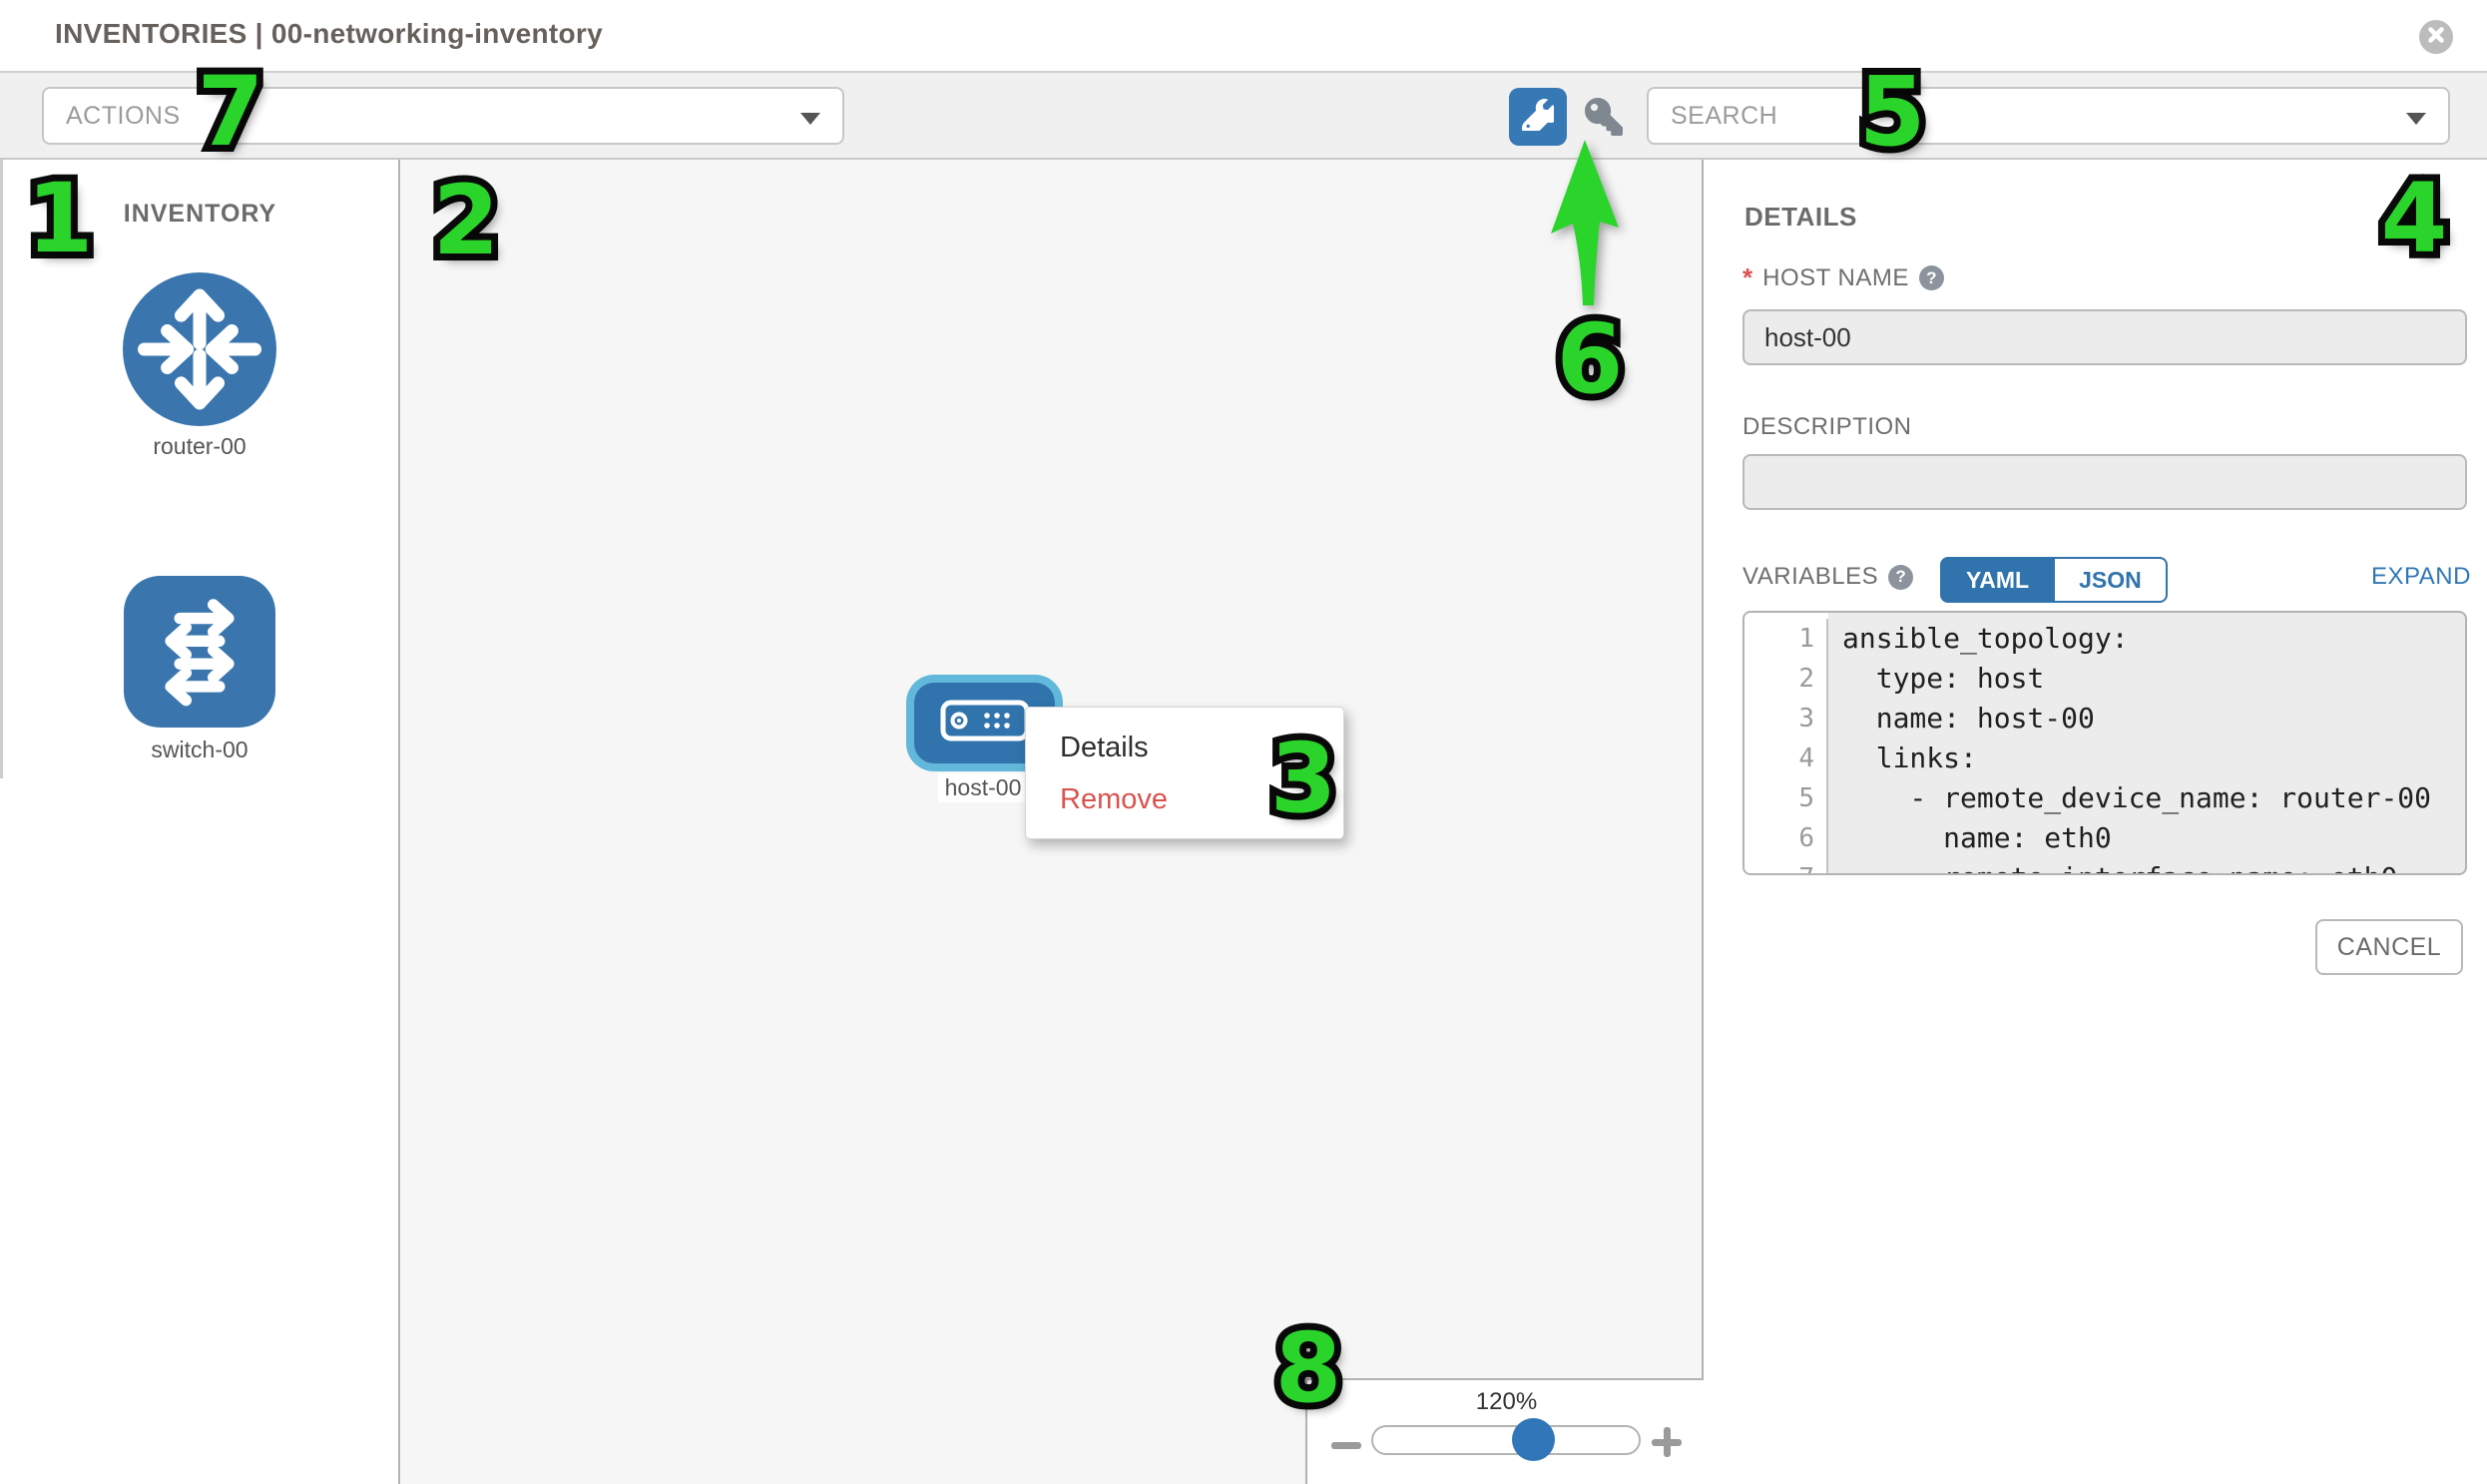 Image resolution: width=2487 pixels, height=1484 pixels. Describe the element at coordinates (1977, 837) in the screenshot. I see `code-line-text: name: eth0` at that location.